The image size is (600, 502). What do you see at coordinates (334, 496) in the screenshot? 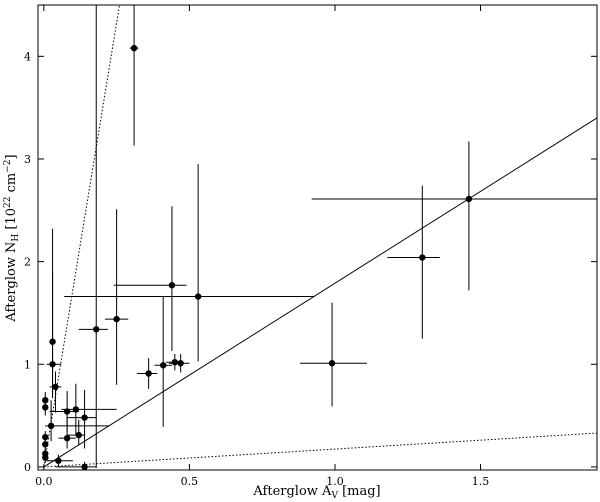
I see `x-axis-label-subscript: V` at bounding box center [334, 496].